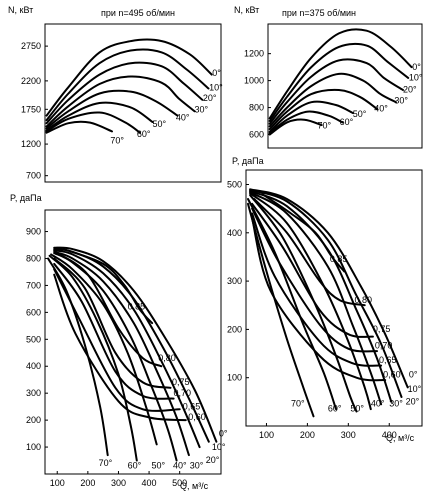 The width and height of the screenshot is (427, 500). What do you see at coordinates (33, 339) in the screenshot?
I see `y-tick-label: 500` at bounding box center [33, 339].